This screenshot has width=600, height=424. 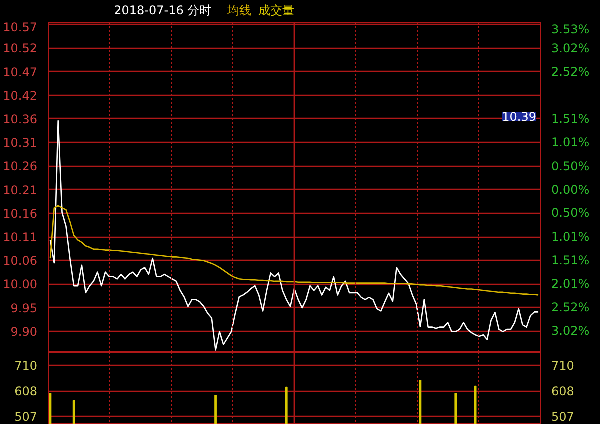 What do you see at coordinates (24, 308) in the screenshot?
I see `y-tick-label: 9.95` at bounding box center [24, 308].